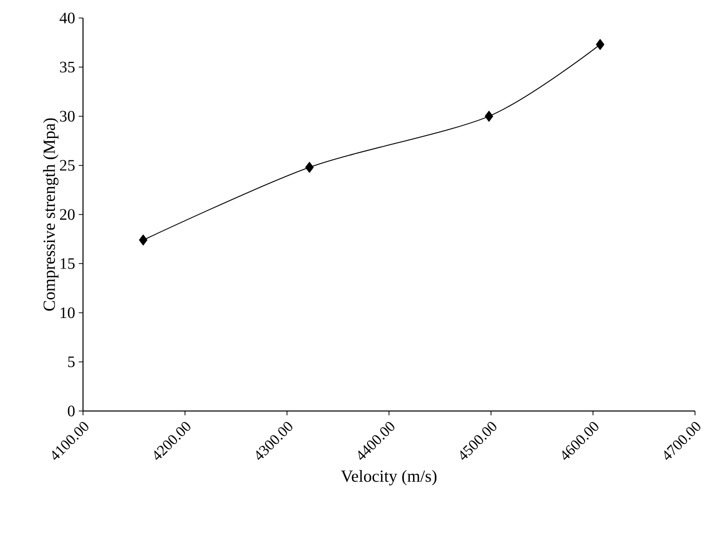 This screenshot has height=537, width=709. What do you see at coordinates (67, 312) in the screenshot?
I see `y-tick-label: 10` at bounding box center [67, 312].